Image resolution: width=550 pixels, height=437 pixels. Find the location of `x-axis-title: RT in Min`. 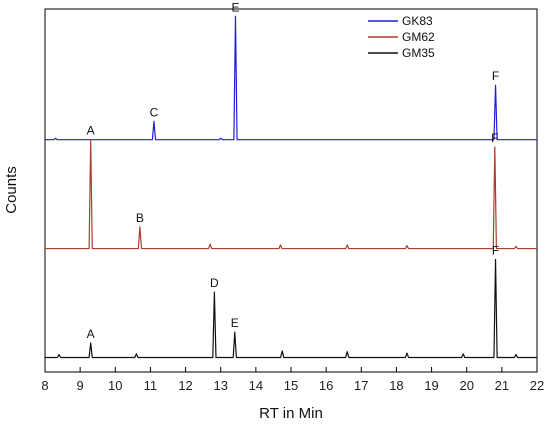

x-axis-title: RT in Min is located at coordinates (291, 413).